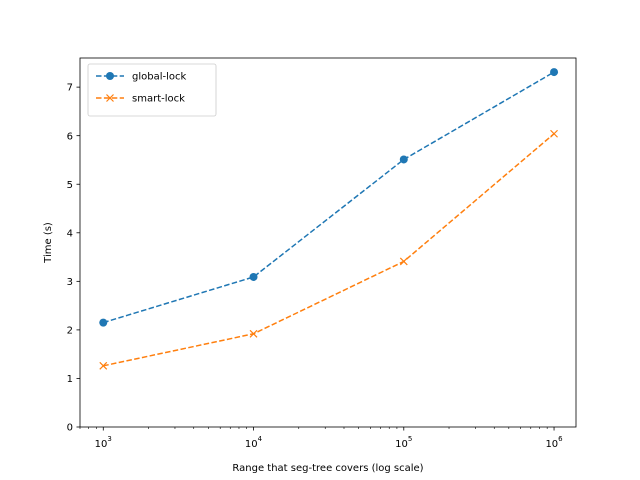 The height and width of the screenshot is (480, 640). I want to click on y-tick-label: 0, so click(70, 428).